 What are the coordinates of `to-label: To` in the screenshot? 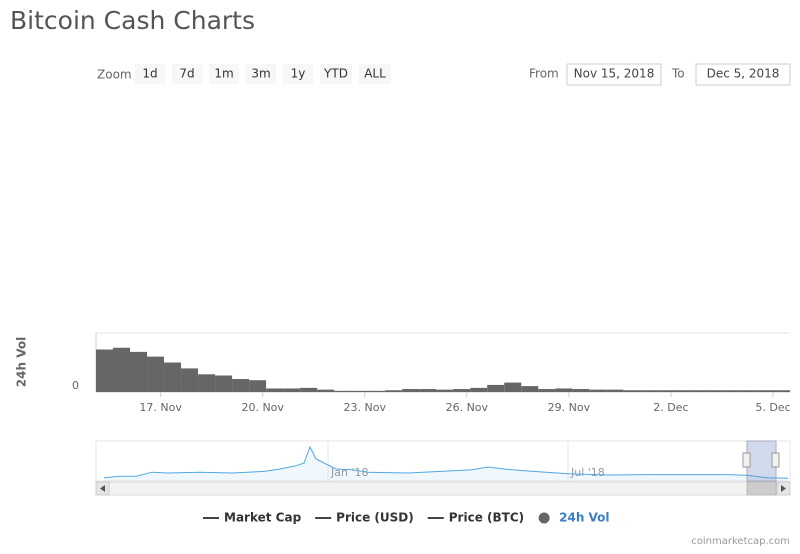 It's located at (678, 74).